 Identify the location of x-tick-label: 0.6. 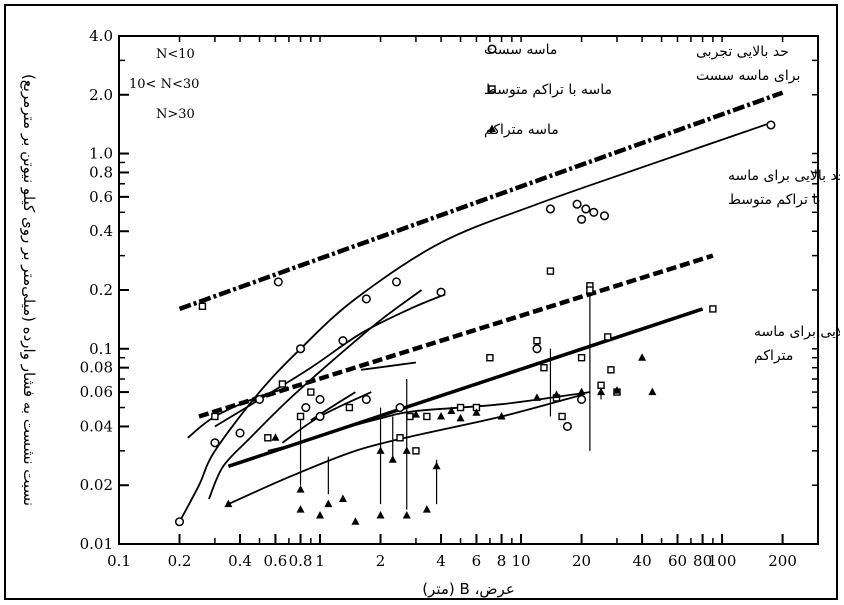
(276, 561).